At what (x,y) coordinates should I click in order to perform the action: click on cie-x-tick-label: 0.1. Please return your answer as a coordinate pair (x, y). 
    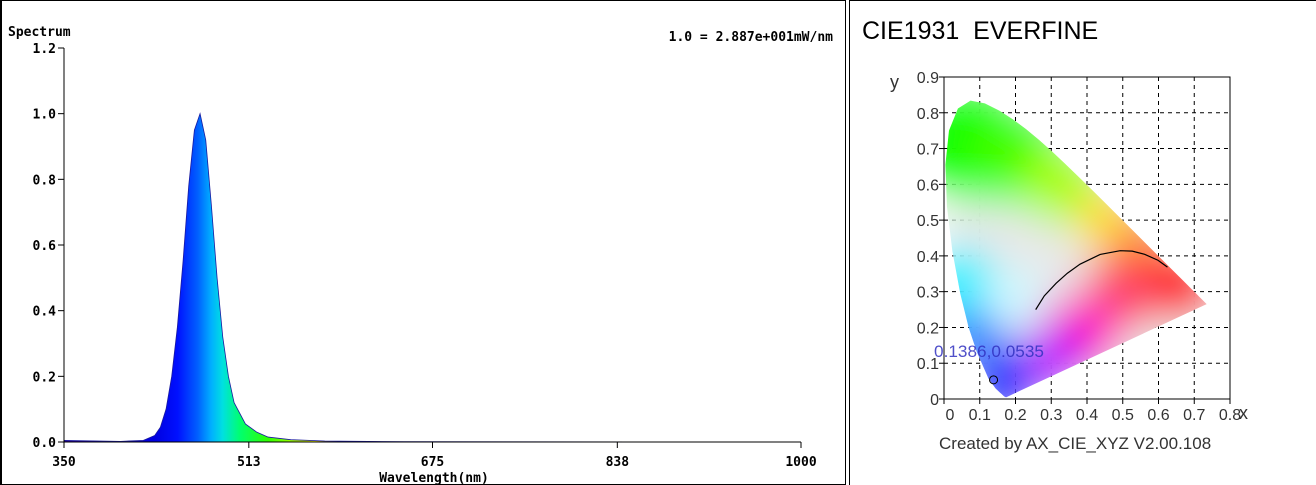
    Looking at the image, I should click on (980, 415).